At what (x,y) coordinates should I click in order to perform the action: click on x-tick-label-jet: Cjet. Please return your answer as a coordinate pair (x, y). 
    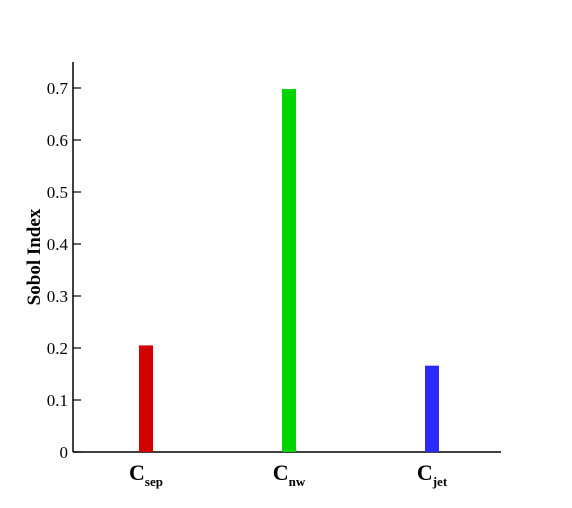
    Looking at the image, I should click on (432, 474).